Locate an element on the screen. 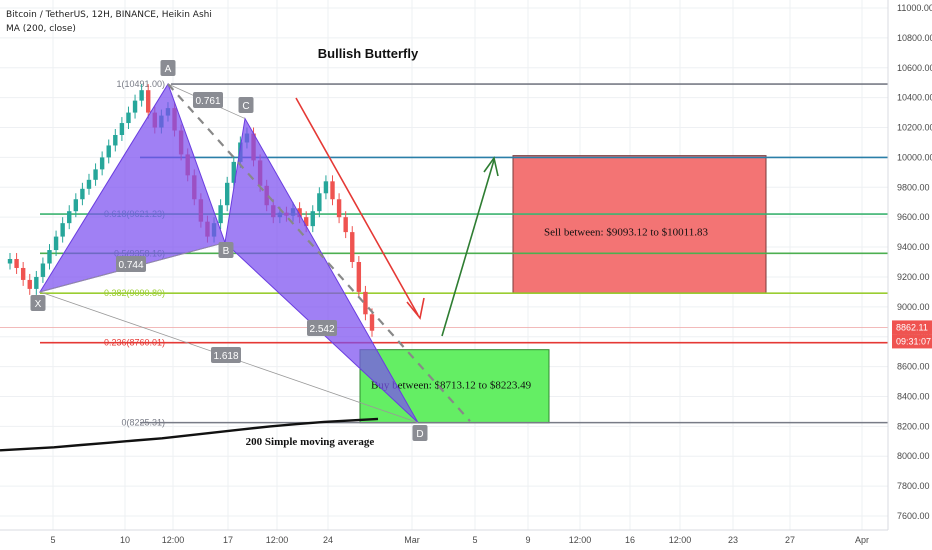  price-tick-10: 9000.00 is located at coordinates (913, 307).